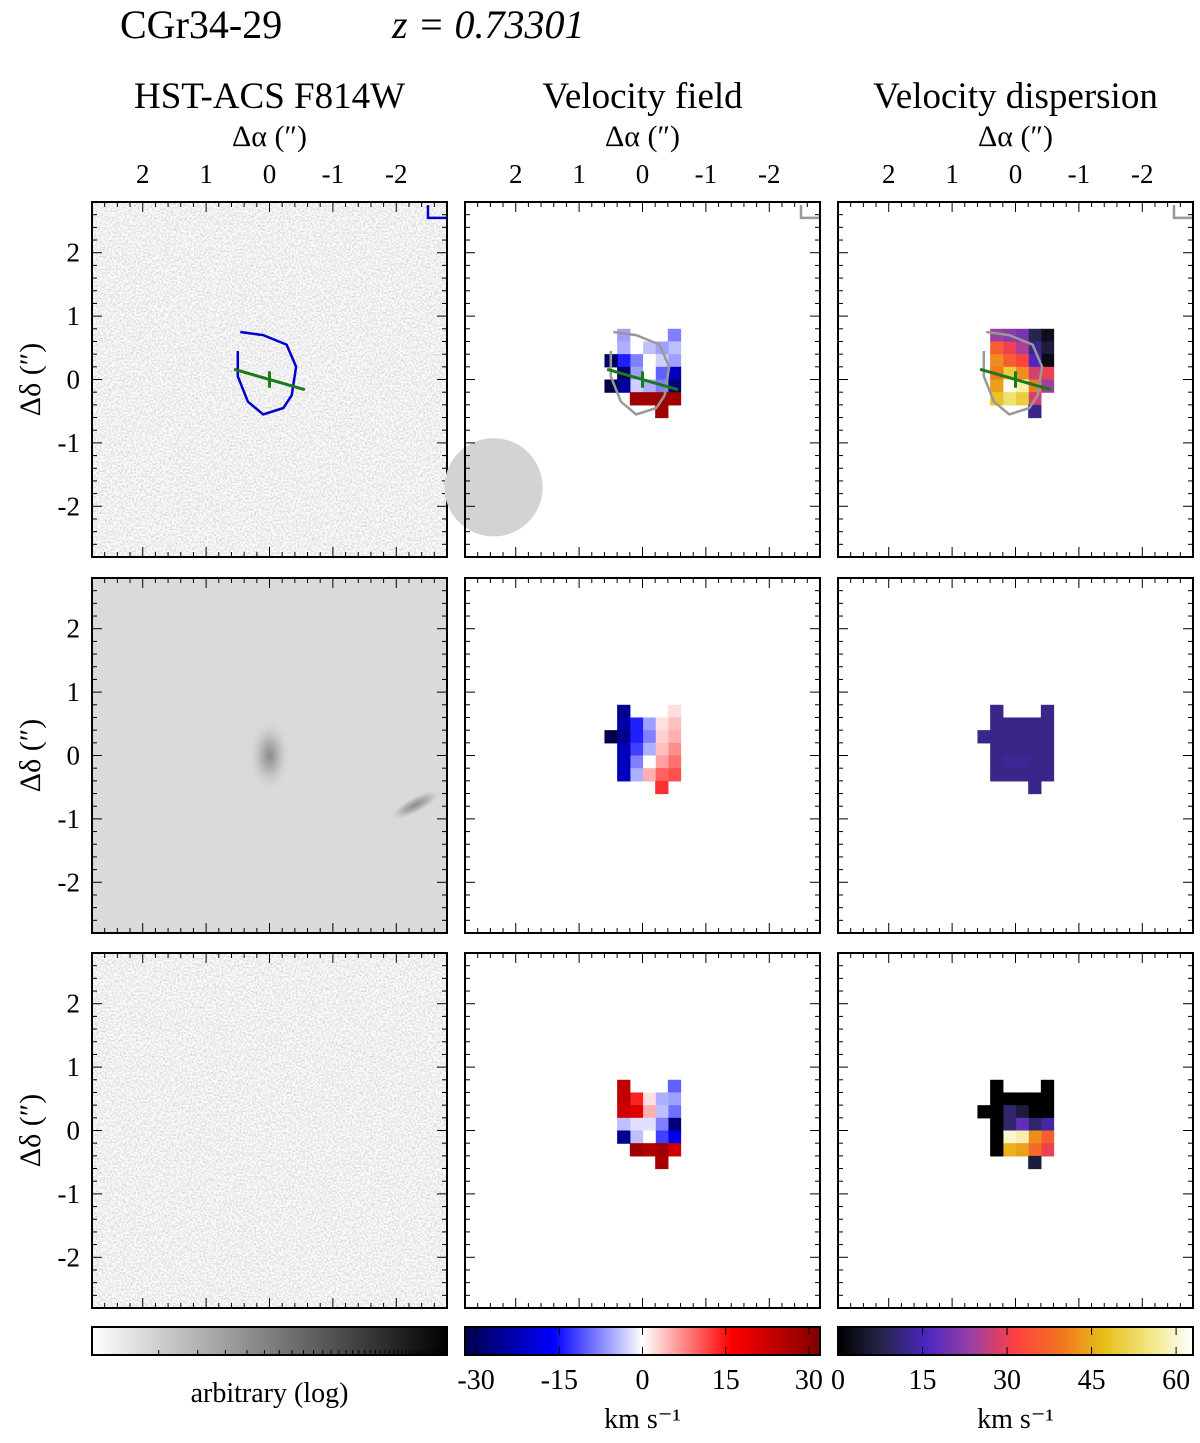 The image size is (1200, 1443). Describe the element at coordinates (923, 1380) in the screenshot. I see `colorbar-tick-label: 15` at that location.